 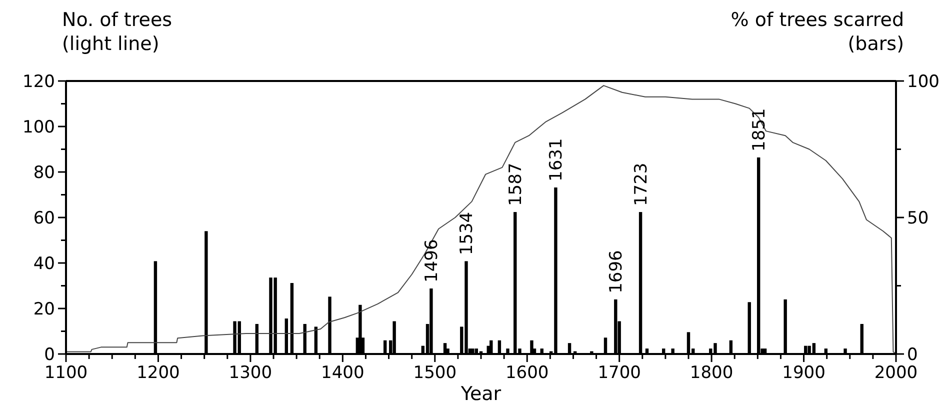 I want to click on x-axis-title: Year, so click(x=481, y=394).